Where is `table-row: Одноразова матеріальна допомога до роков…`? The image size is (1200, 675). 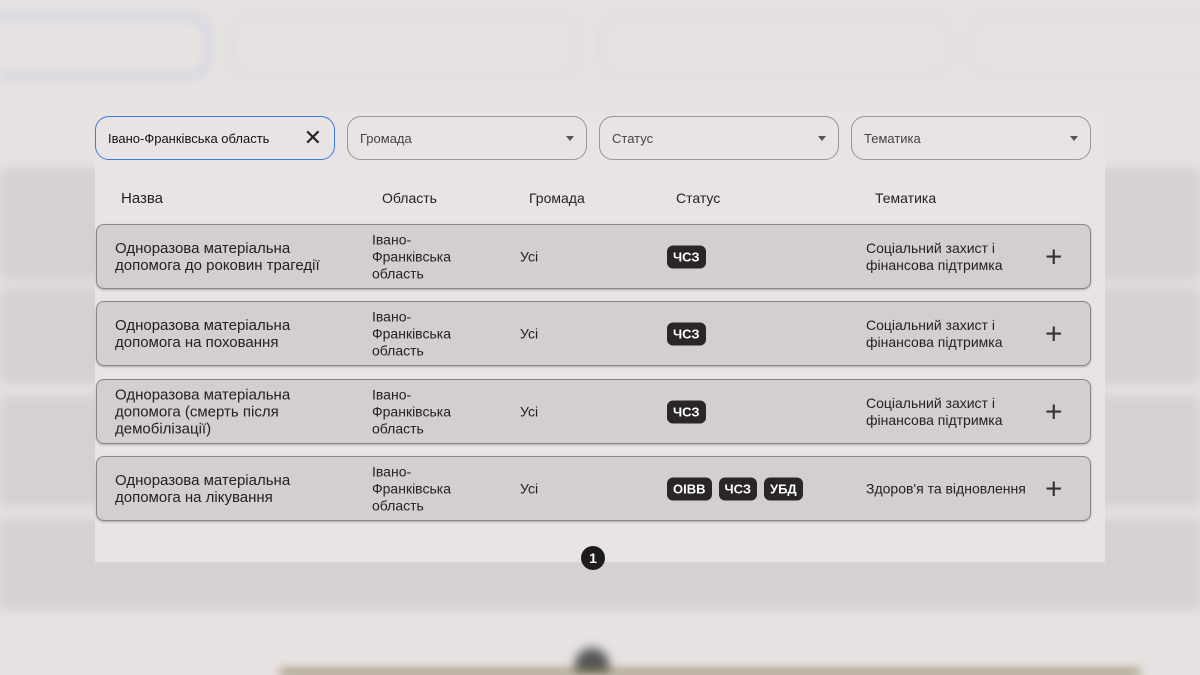
table-row: Одноразова матеріальна допомога до роков… is located at coordinates (593, 256).